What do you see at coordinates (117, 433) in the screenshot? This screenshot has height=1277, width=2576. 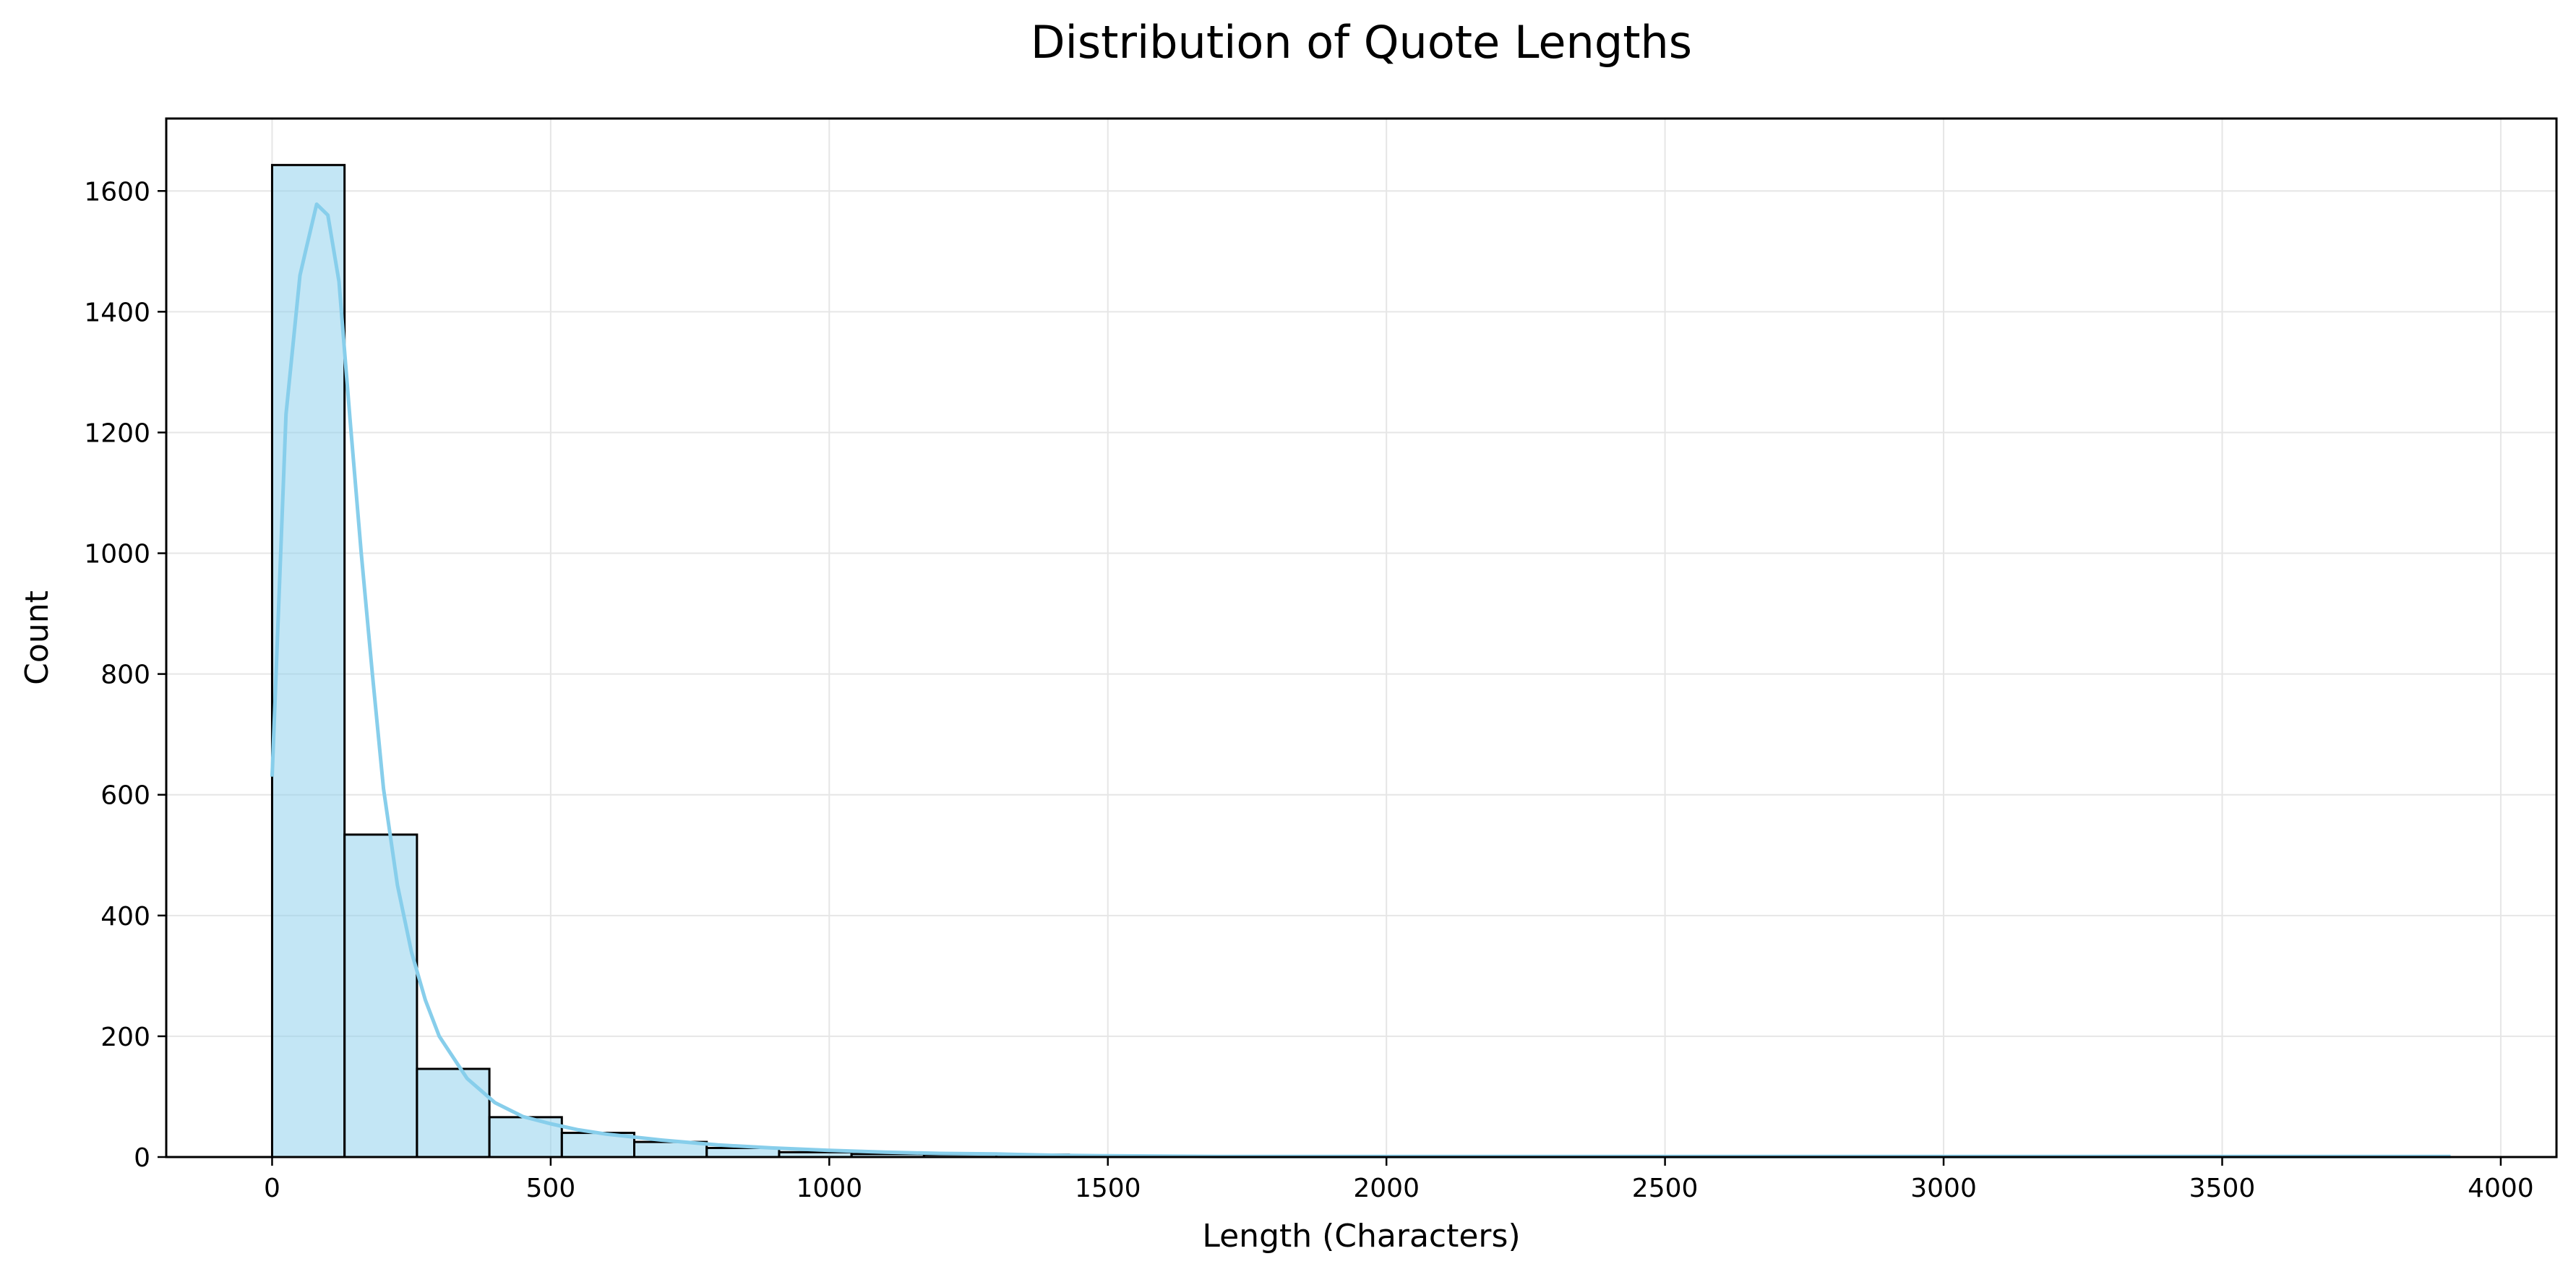 I see `y-tick-label: 1200` at bounding box center [117, 433].